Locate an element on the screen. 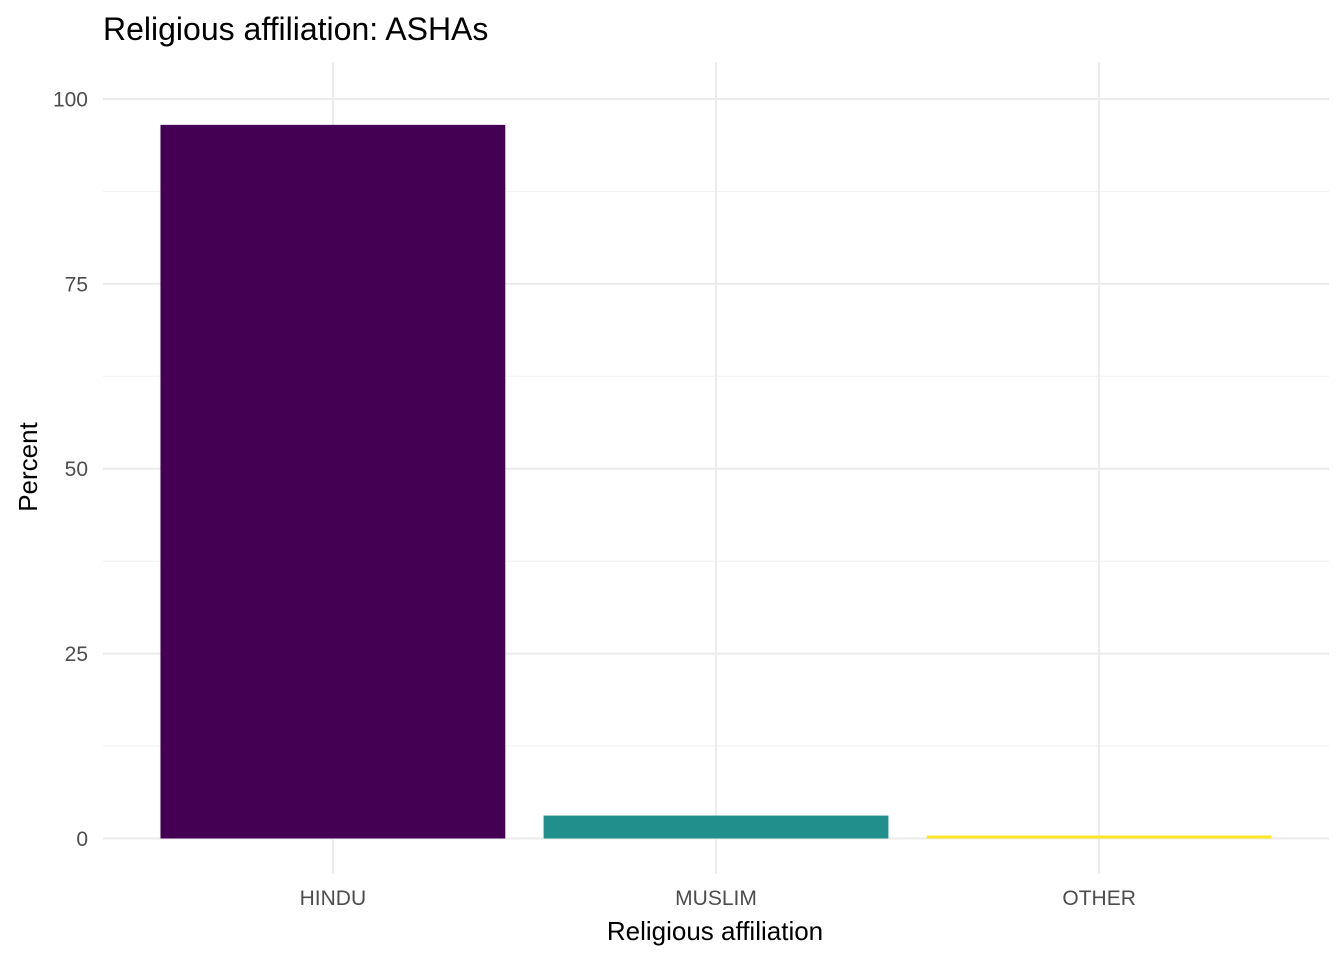 This screenshot has height=960, width=1344. y-tick-label: 0 is located at coordinates (82, 839).